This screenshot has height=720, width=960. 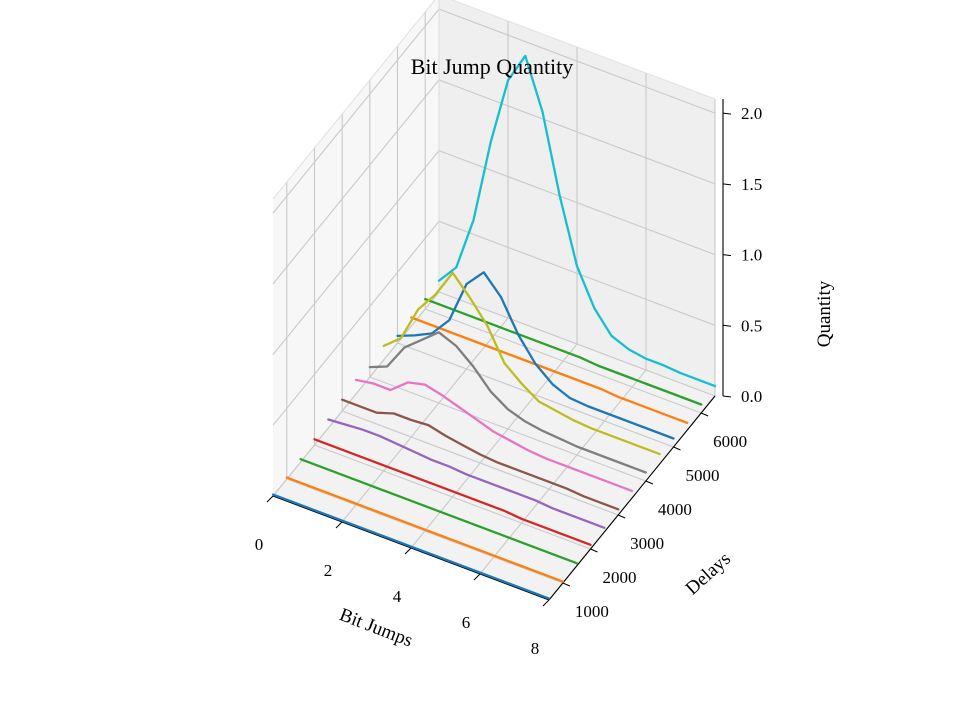 I want to click on z-tick-label: 0.0, so click(x=751, y=396).